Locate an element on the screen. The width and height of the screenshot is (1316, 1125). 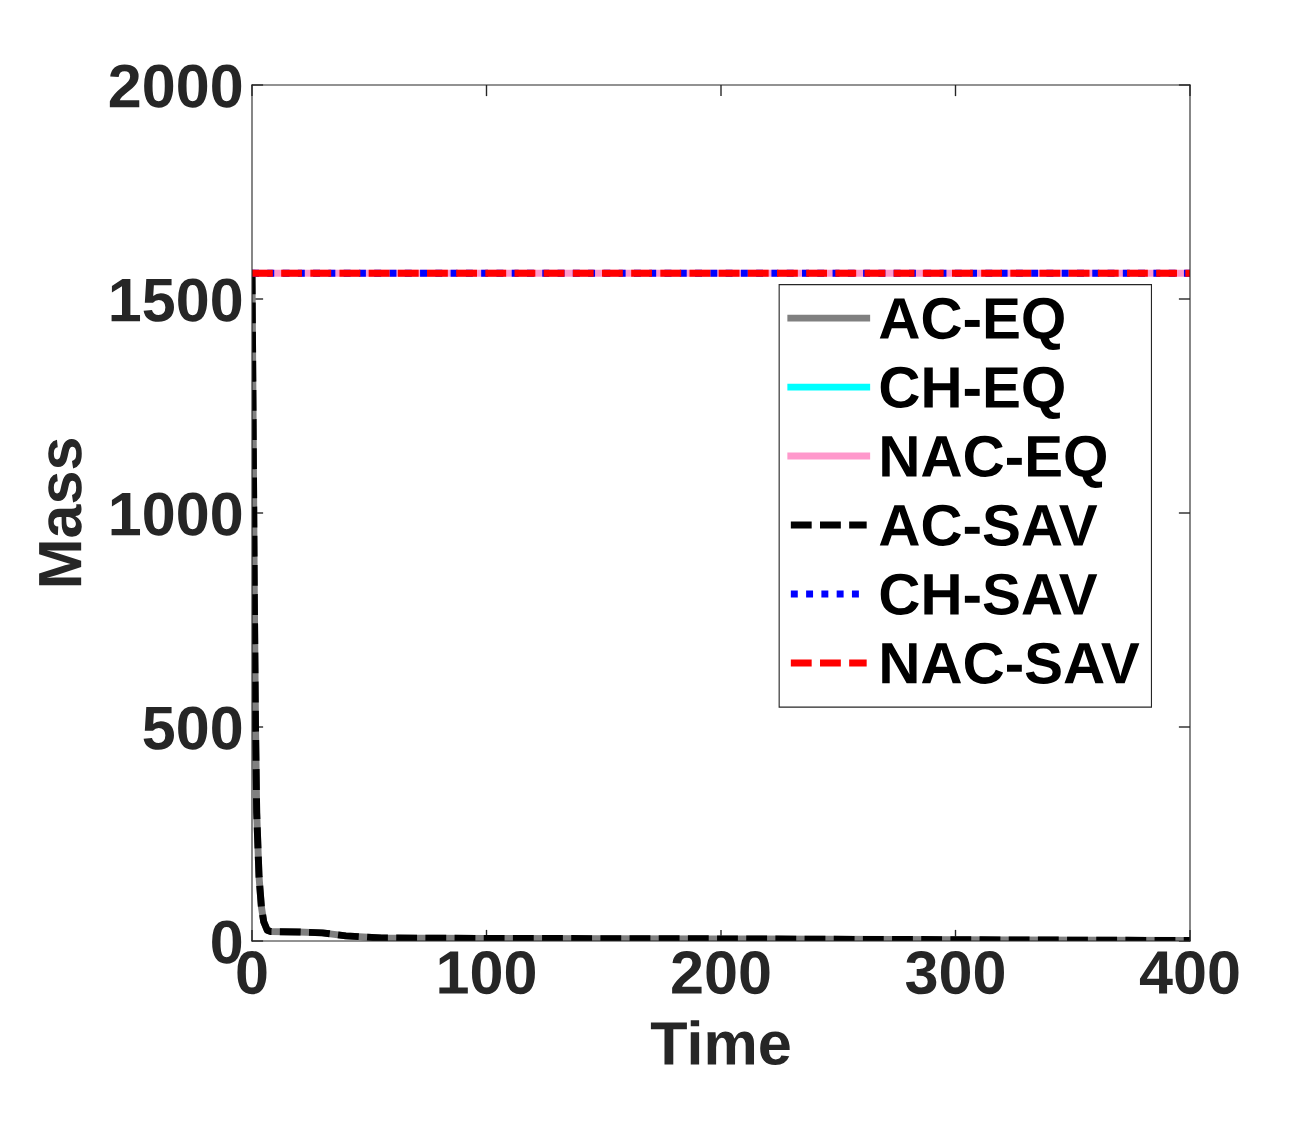
legend-label: NAC-EQ is located at coordinates (994, 461).